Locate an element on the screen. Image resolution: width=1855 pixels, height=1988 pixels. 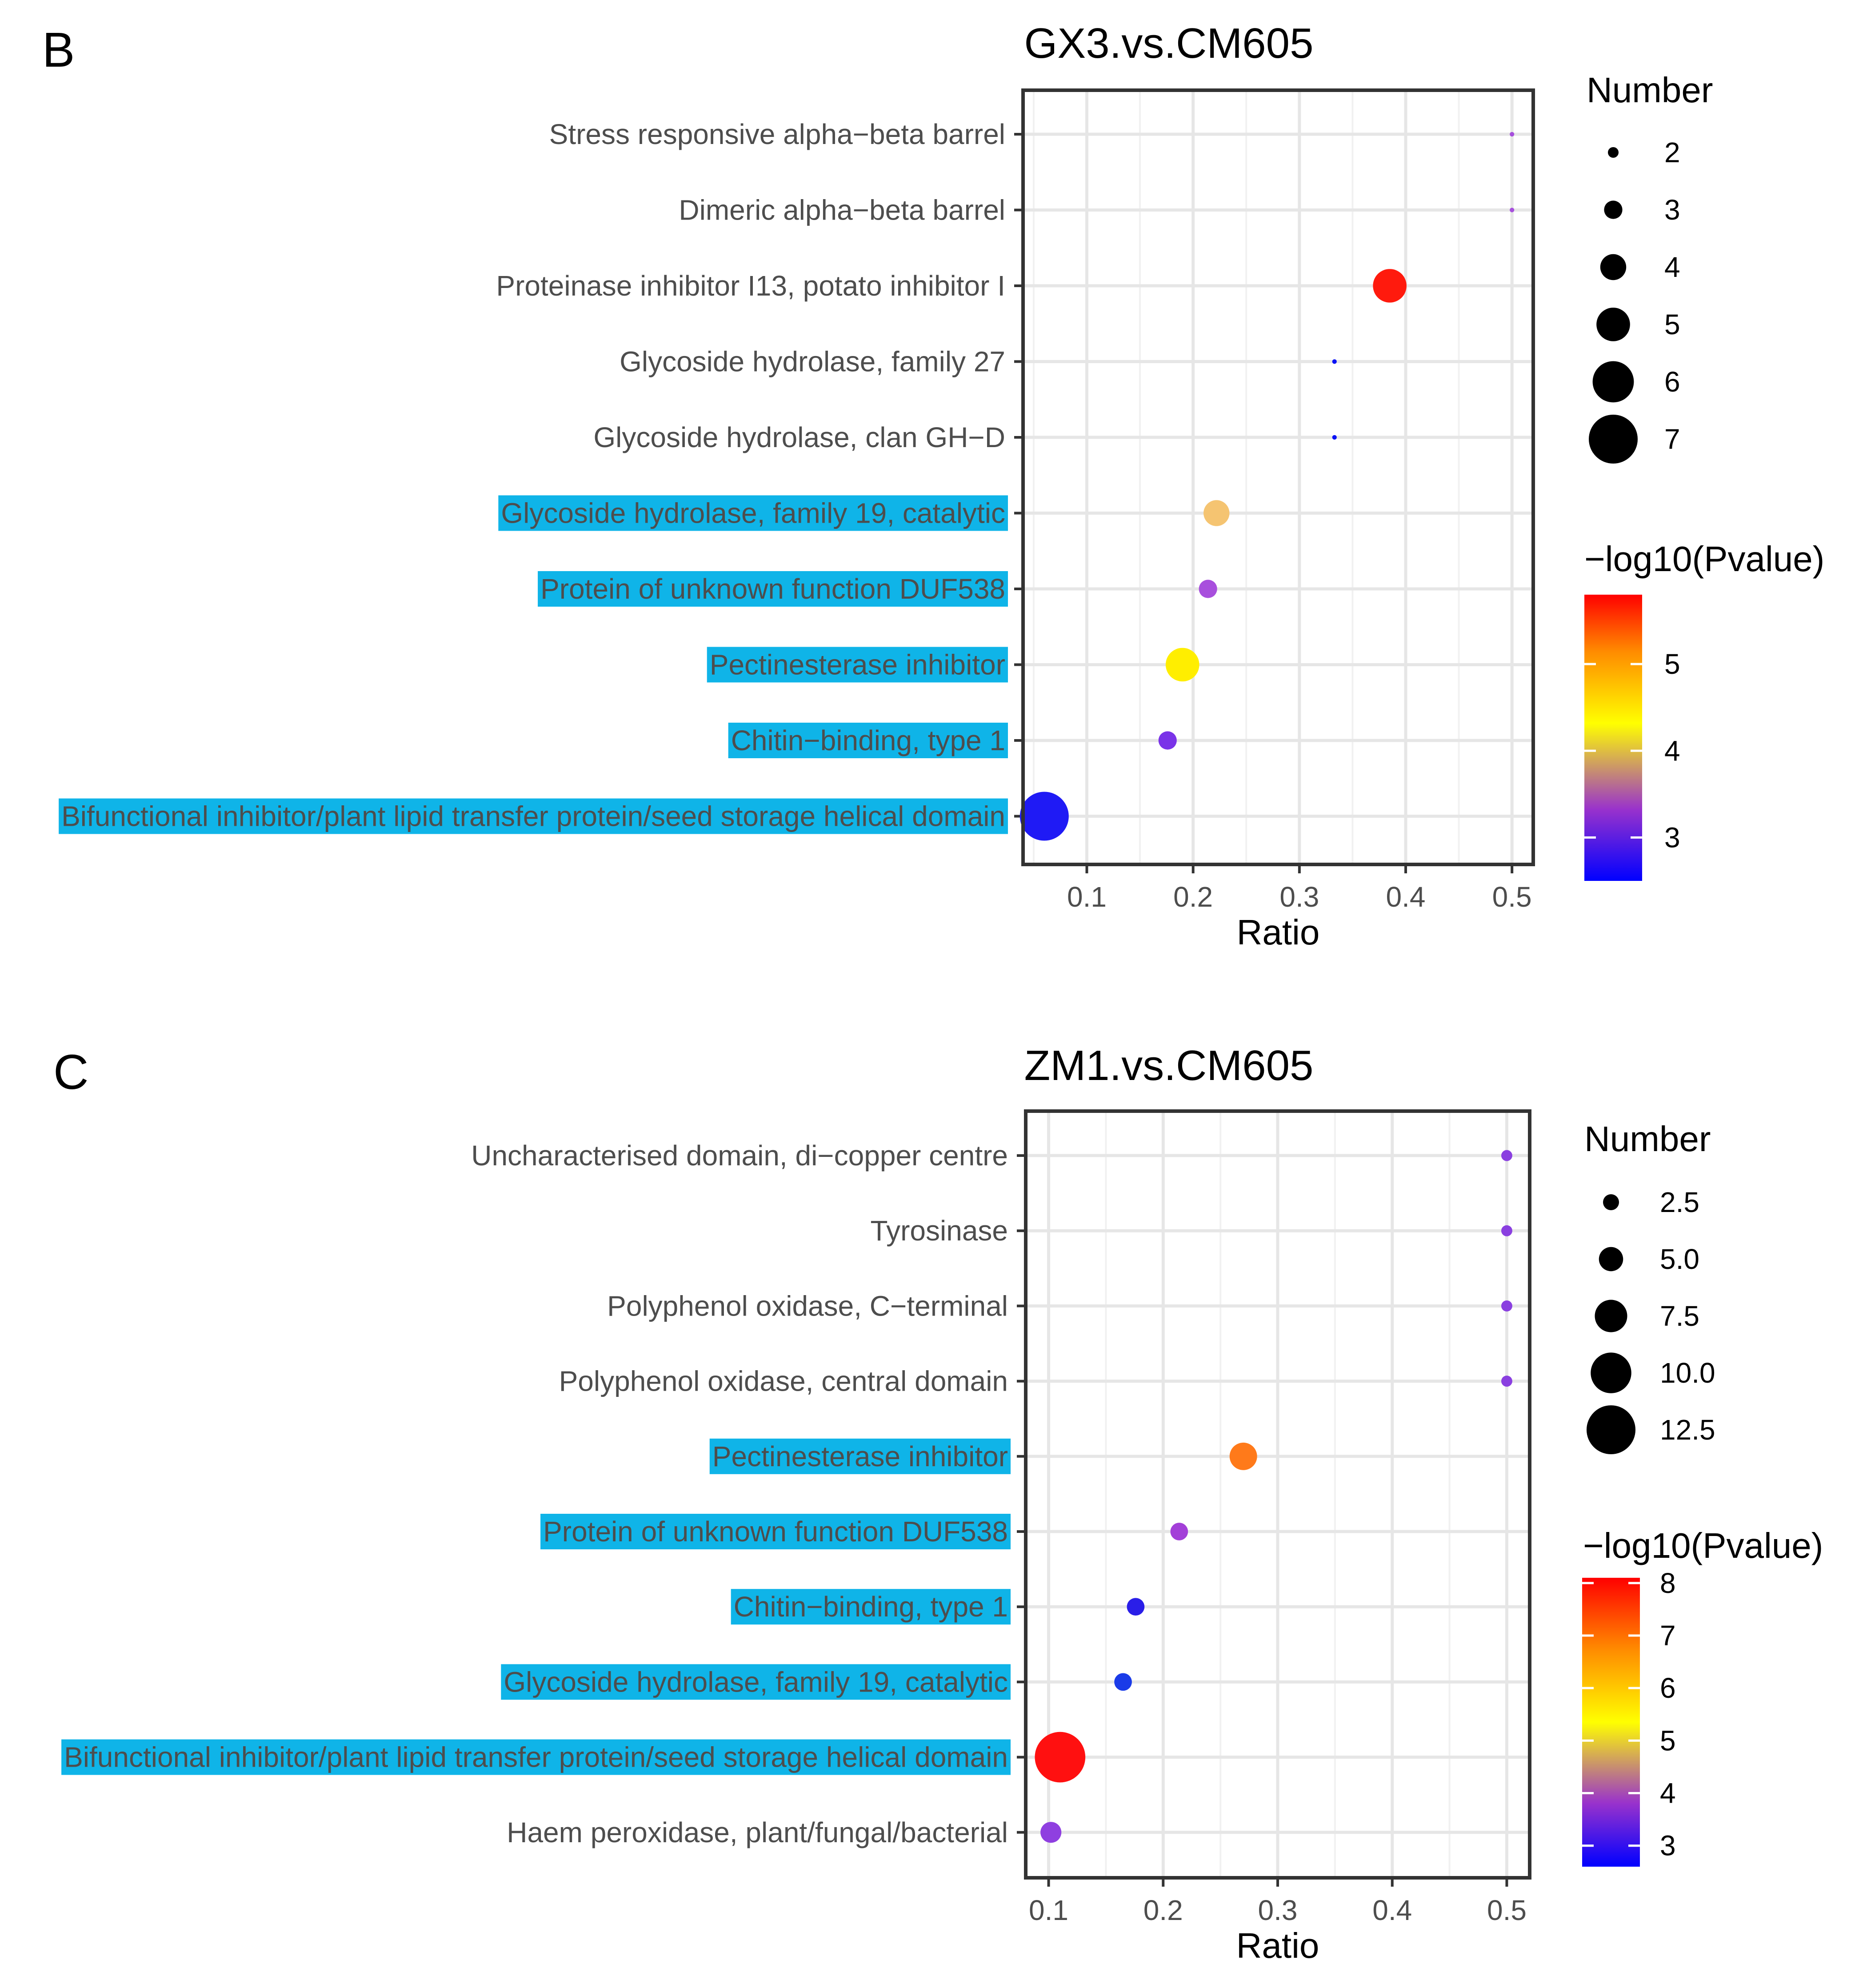
color-legend-label: 3 is located at coordinates (1668, 1846).